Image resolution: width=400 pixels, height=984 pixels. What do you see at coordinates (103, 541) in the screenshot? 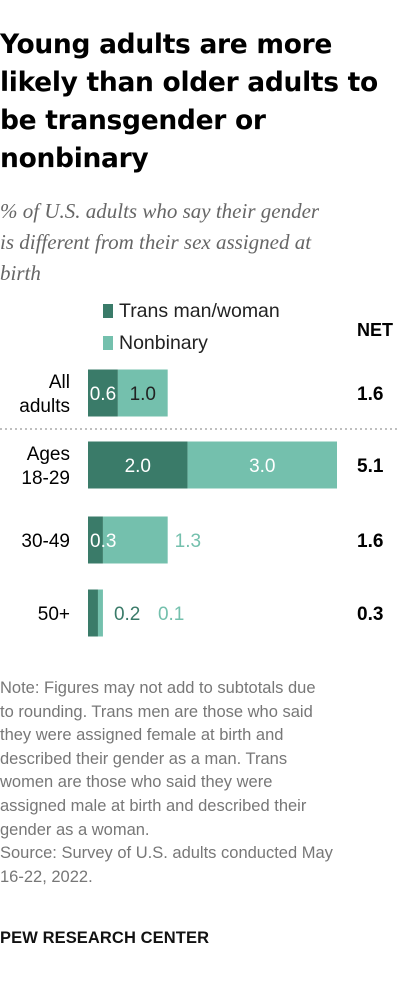
I see `data-label-trans: 0.3` at bounding box center [103, 541].